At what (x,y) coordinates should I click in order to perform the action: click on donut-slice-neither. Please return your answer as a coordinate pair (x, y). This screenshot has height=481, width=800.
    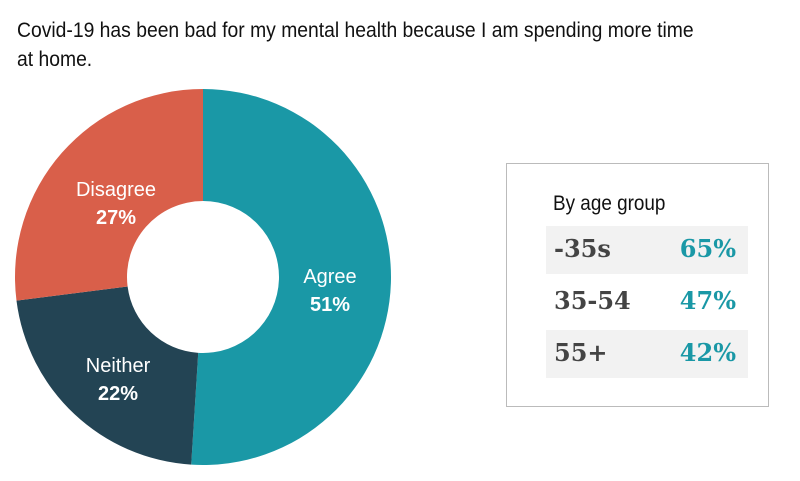
    Looking at the image, I should click on (107, 375).